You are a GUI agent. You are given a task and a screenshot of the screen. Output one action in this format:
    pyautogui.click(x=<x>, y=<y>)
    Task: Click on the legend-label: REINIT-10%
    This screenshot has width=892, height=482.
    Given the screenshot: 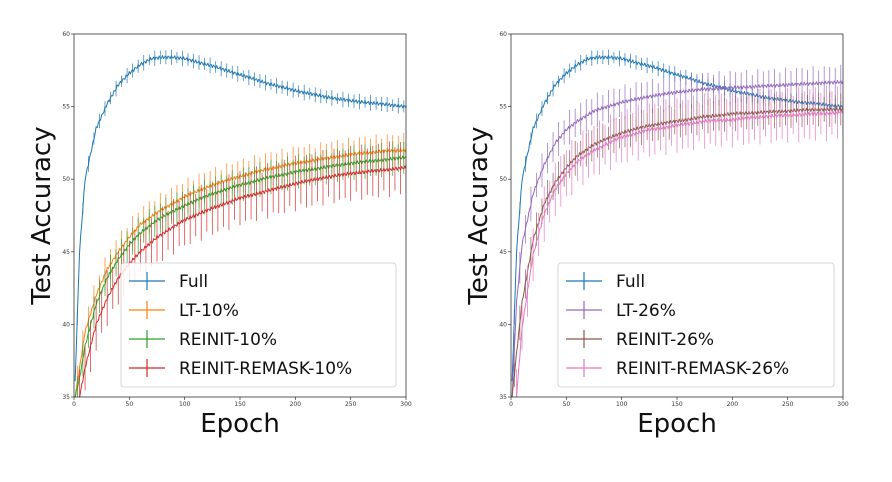 What is the action you would take?
    pyautogui.click(x=228, y=340)
    